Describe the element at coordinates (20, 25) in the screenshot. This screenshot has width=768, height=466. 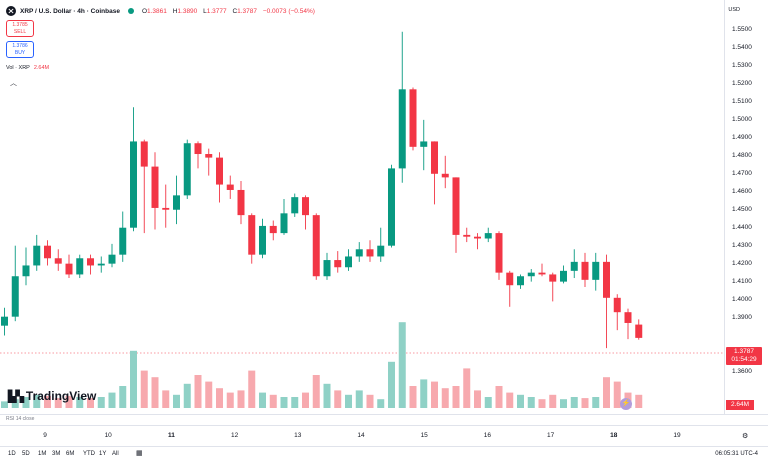
I see `sell-price: 1.3785` at that location.